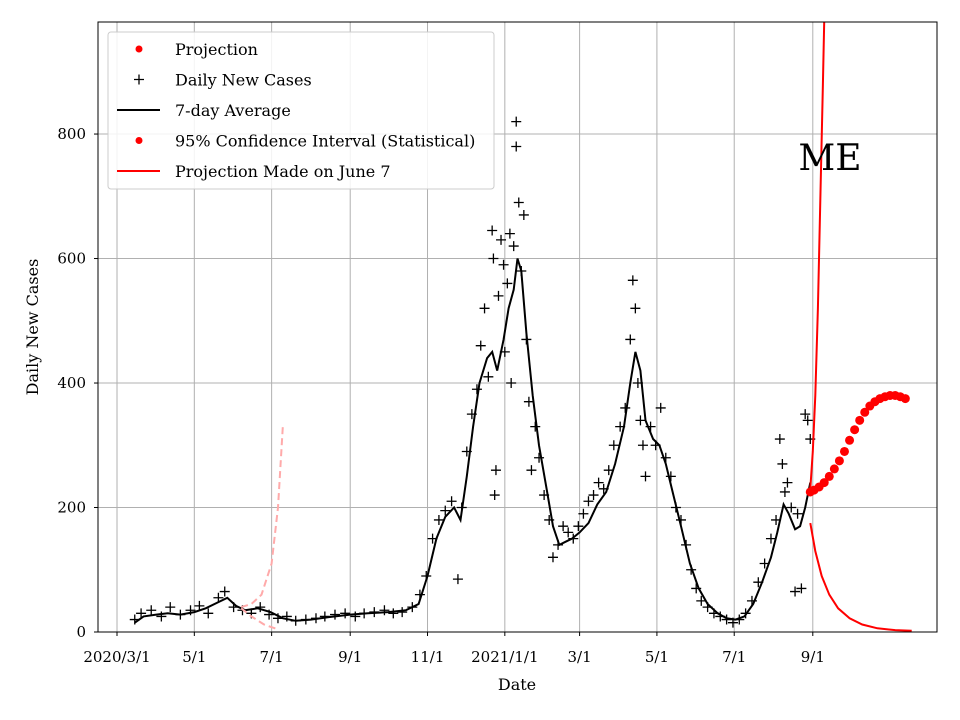 This screenshot has width=960, height=720. I want to click on legend-label: 95% Confidence Interval (Statistical), so click(325, 141).